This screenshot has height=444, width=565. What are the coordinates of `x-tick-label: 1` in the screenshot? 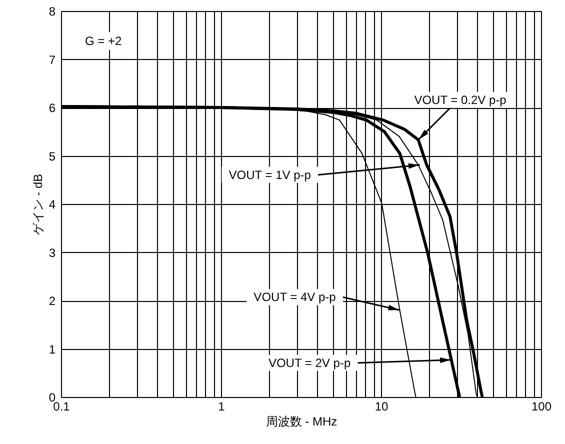 It's located at (222, 407).